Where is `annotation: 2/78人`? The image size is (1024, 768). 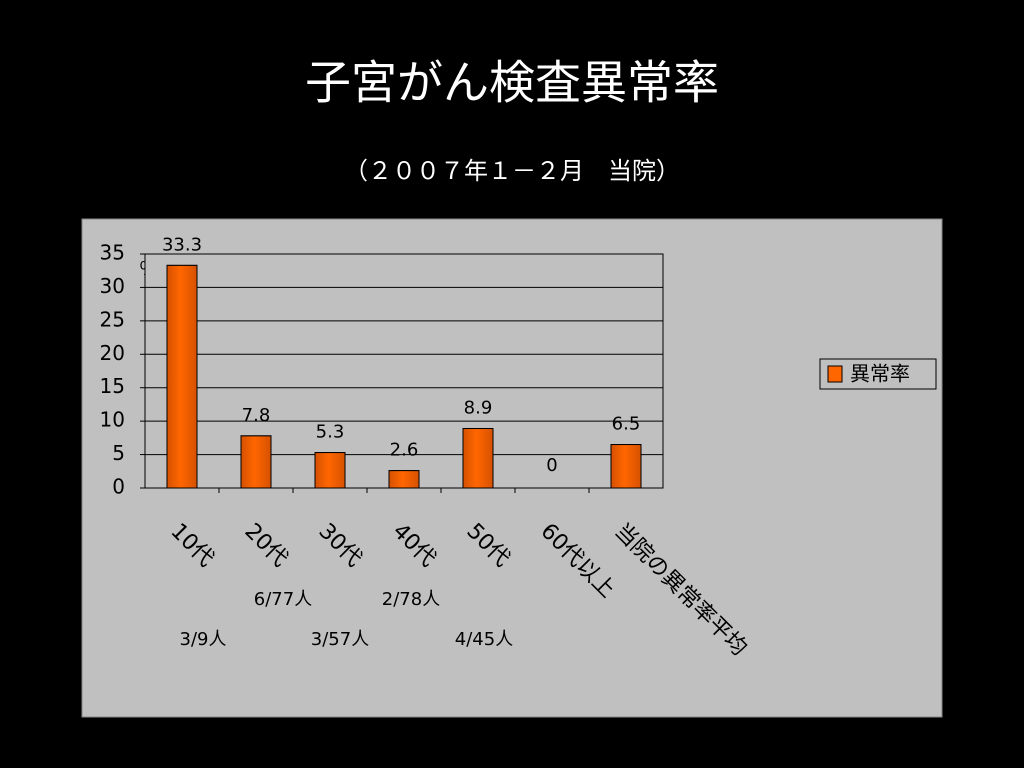 annotation: 2/78人 is located at coordinates (411, 599).